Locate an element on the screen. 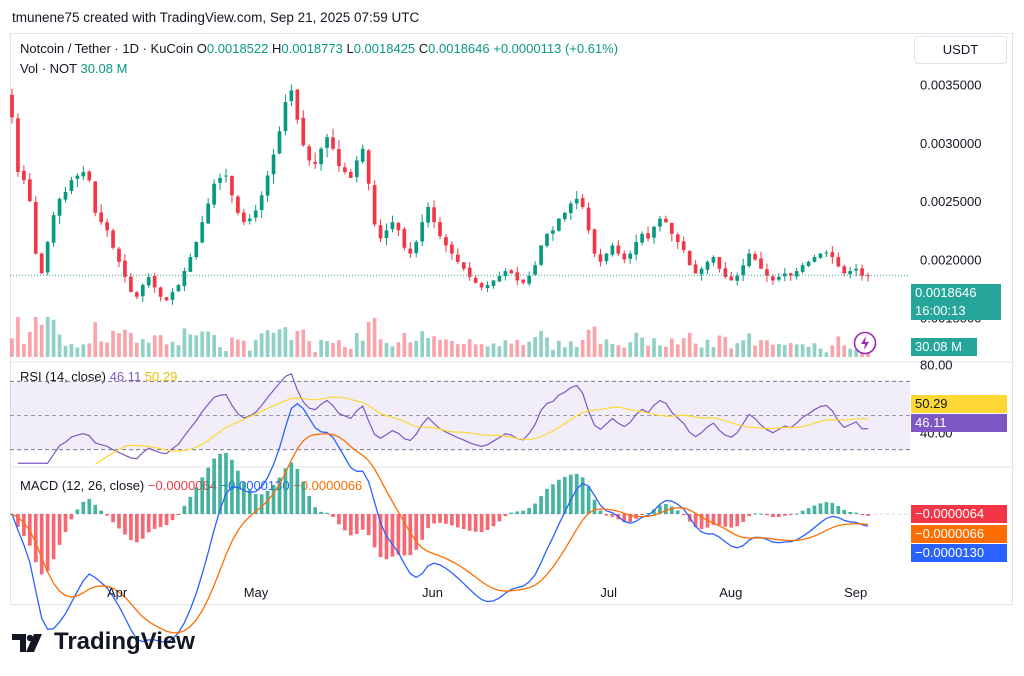  tradingview-logo-icon is located at coordinates (27, 643).